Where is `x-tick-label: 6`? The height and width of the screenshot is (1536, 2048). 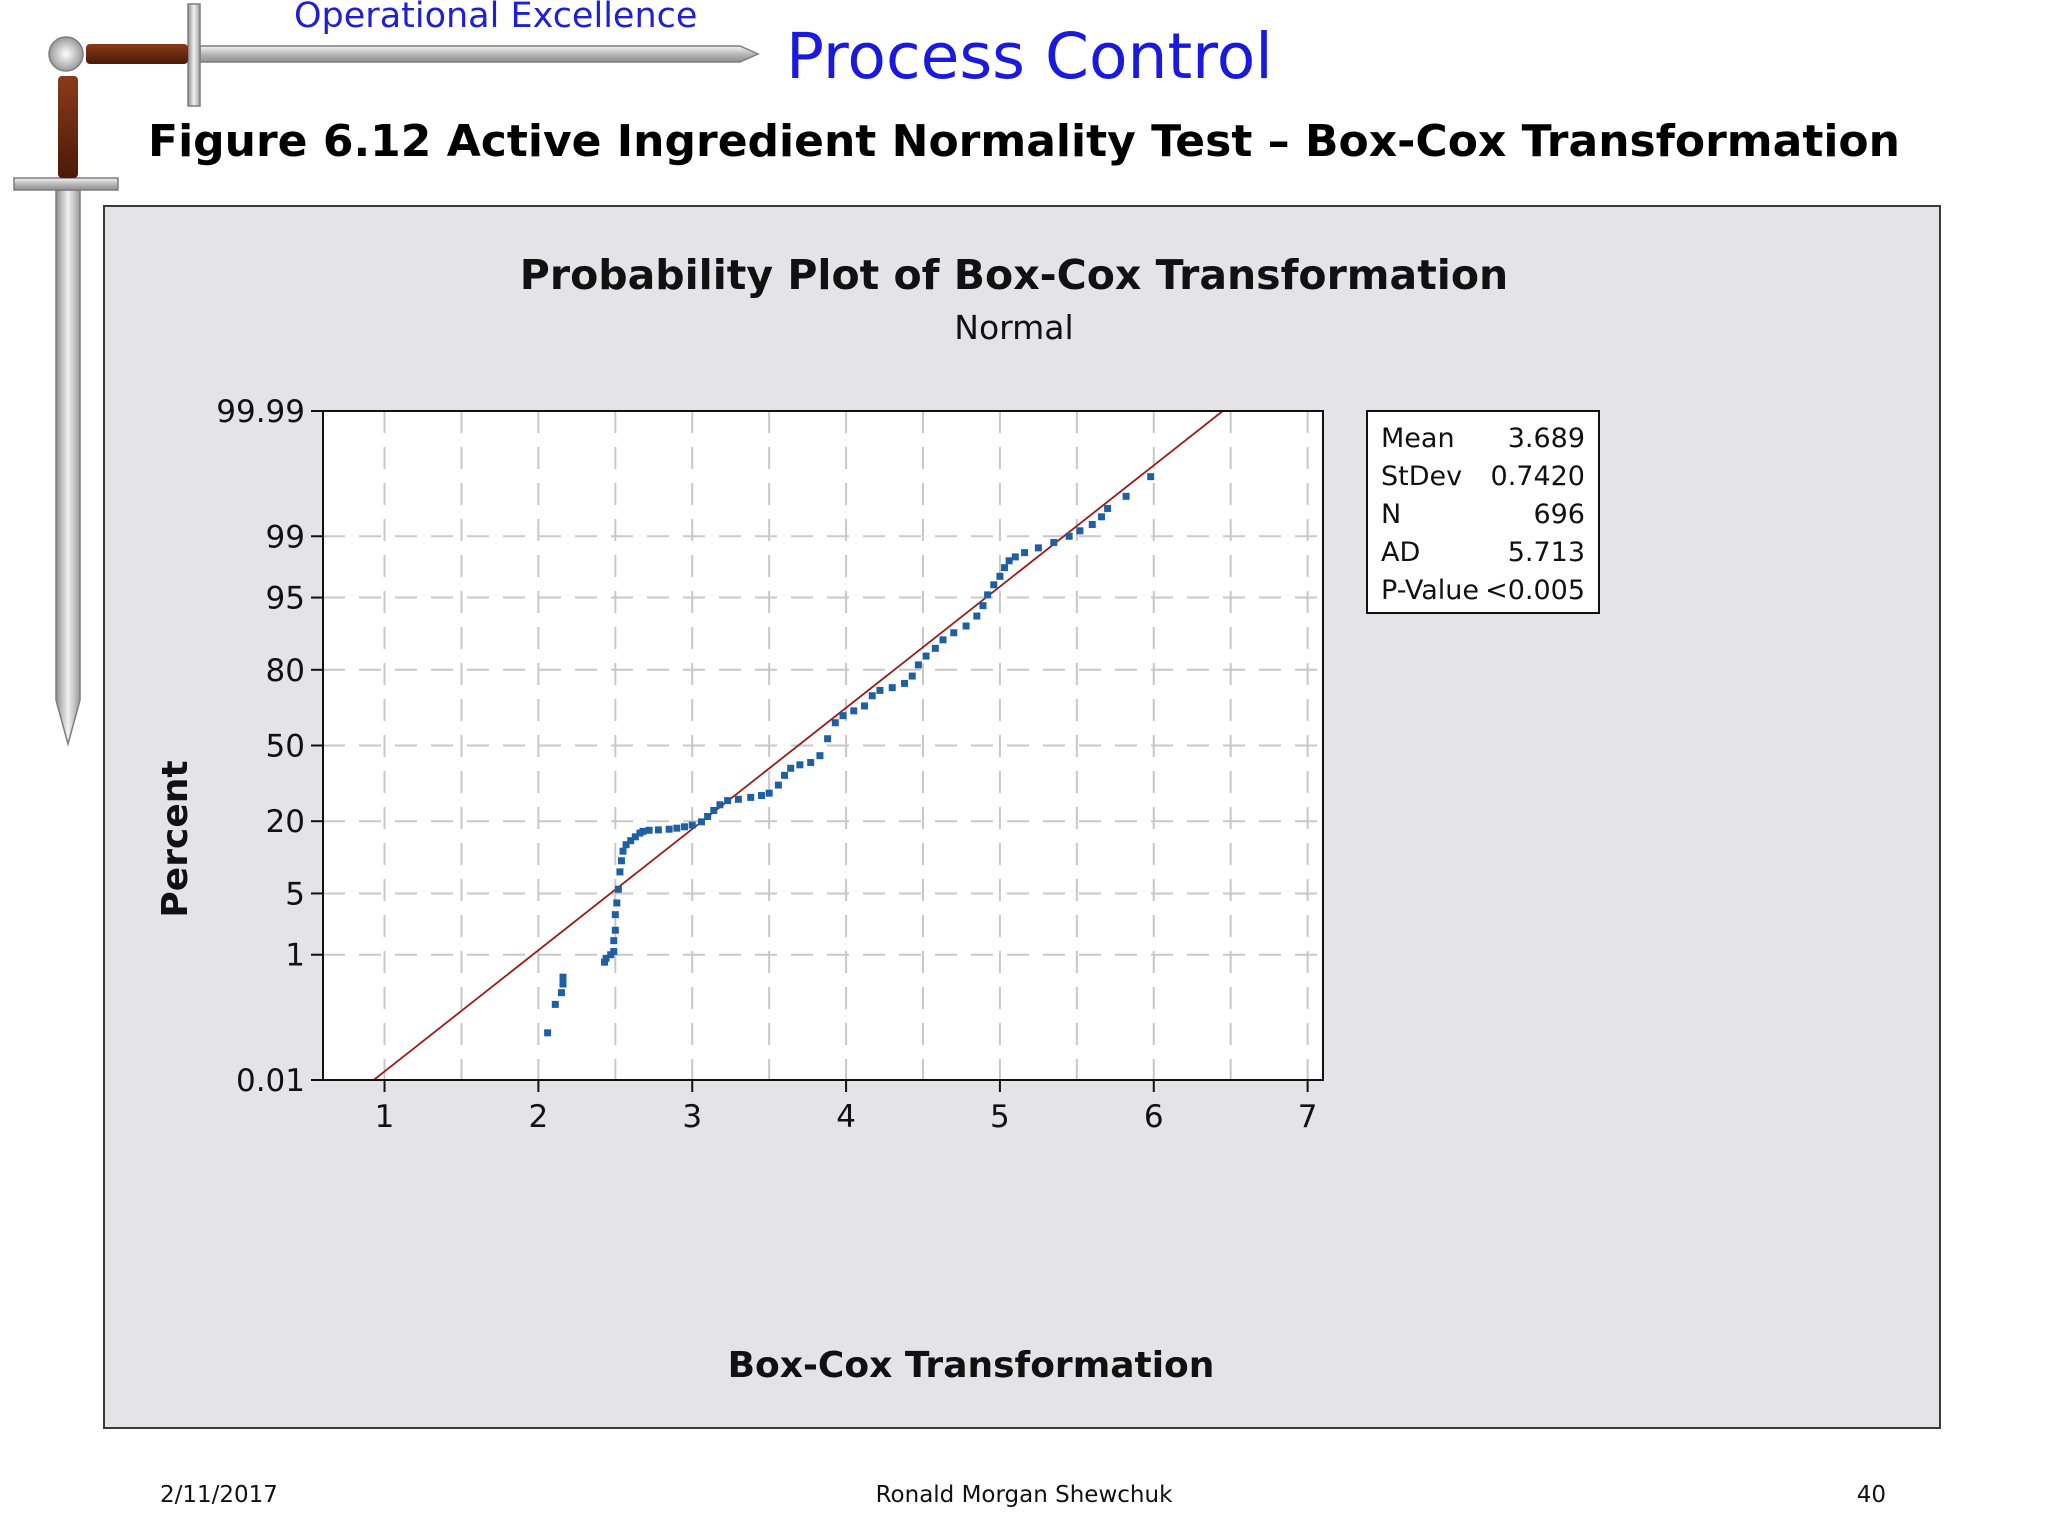 x-tick-label: 6 is located at coordinates (1154, 1117).